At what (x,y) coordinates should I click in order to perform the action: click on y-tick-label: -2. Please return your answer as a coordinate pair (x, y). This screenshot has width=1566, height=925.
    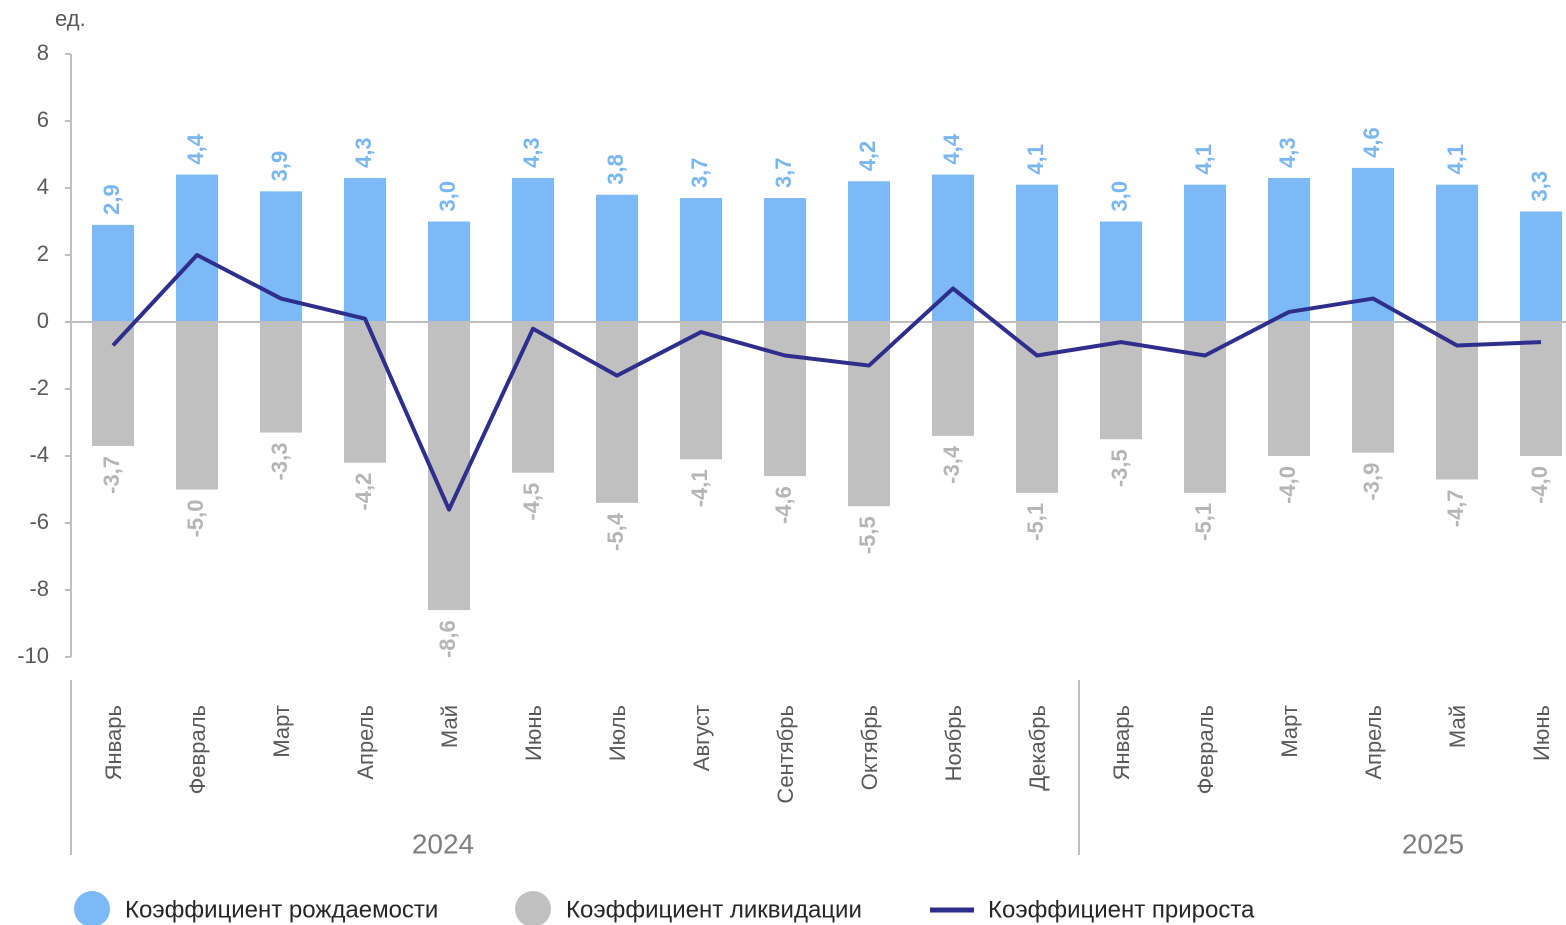
    Looking at the image, I should click on (39, 387).